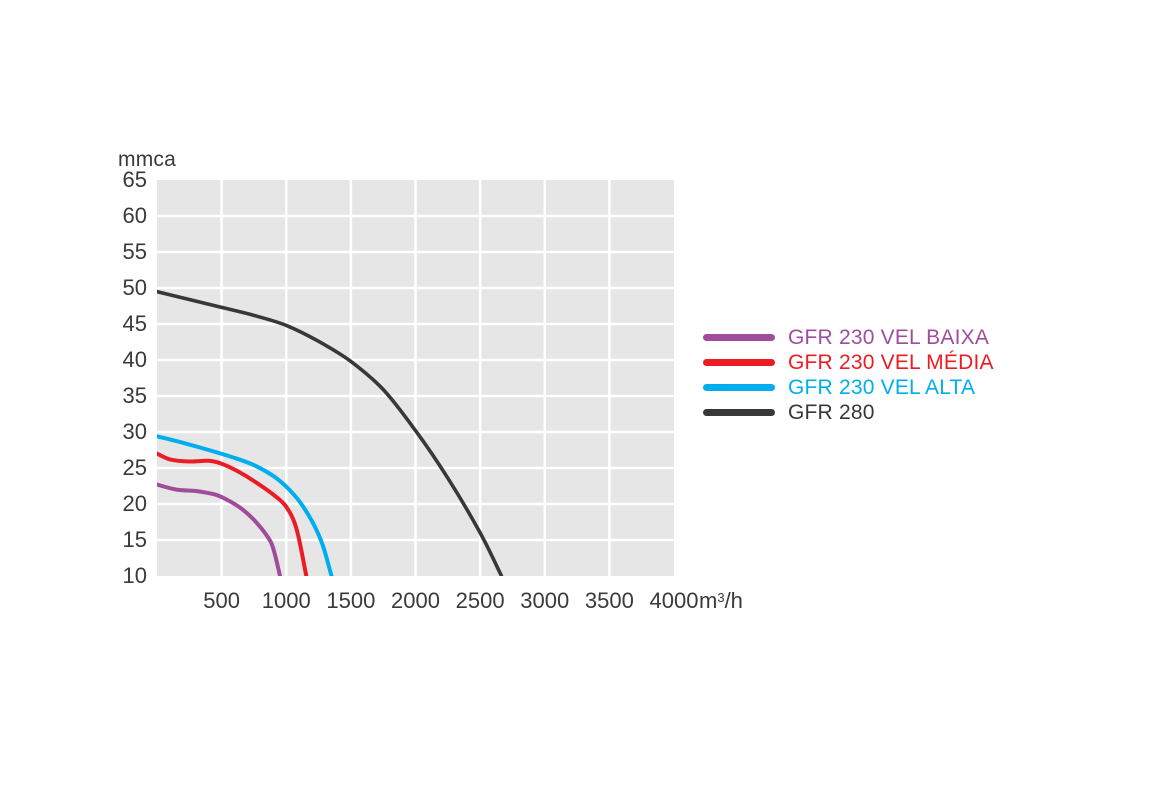 This screenshot has width=1150, height=789. What do you see at coordinates (480, 600) in the screenshot?
I see `x-tick-label: 2500` at bounding box center [480, 600].